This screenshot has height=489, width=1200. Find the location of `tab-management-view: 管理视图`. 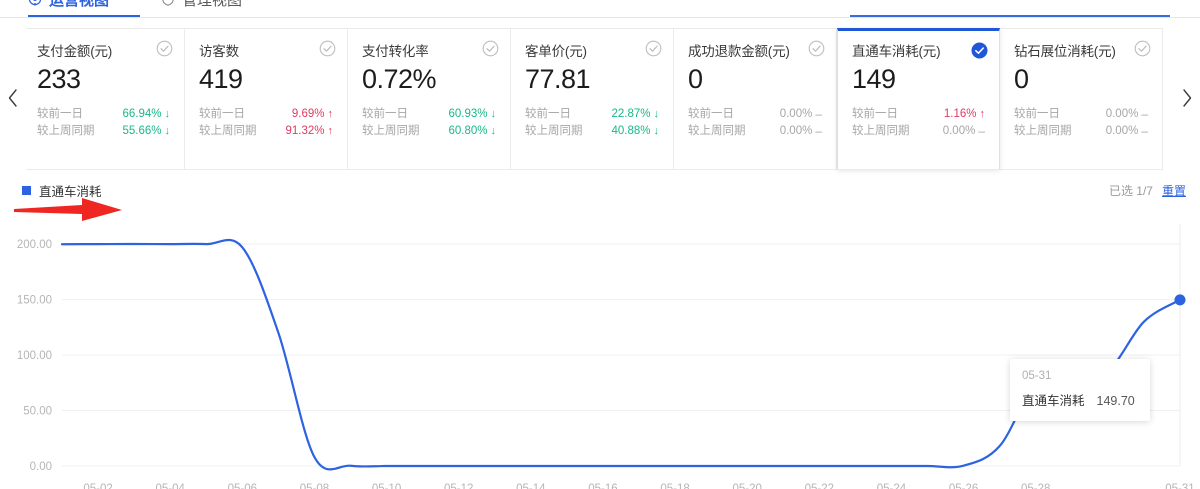

tab-management-view: 管理视图 is located at coordinates (201, 9).